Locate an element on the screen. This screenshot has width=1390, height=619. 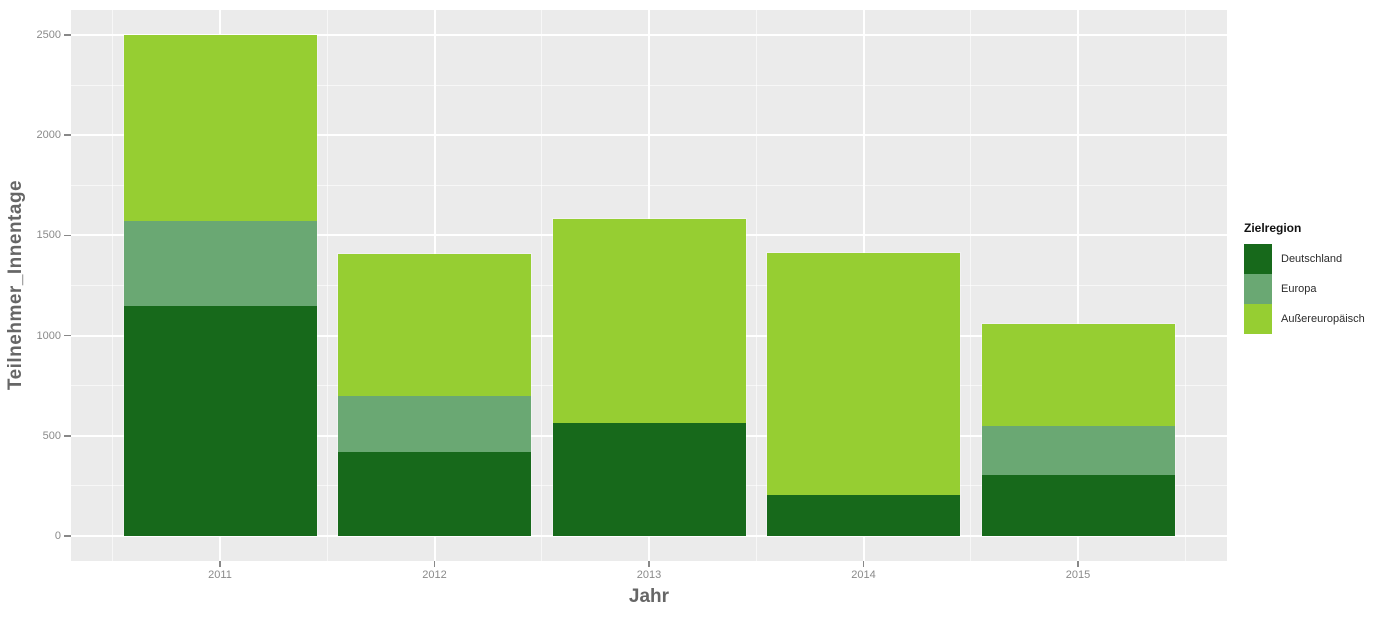
bar-segment-deutschland-2014 is located at coordinates (863, 515).